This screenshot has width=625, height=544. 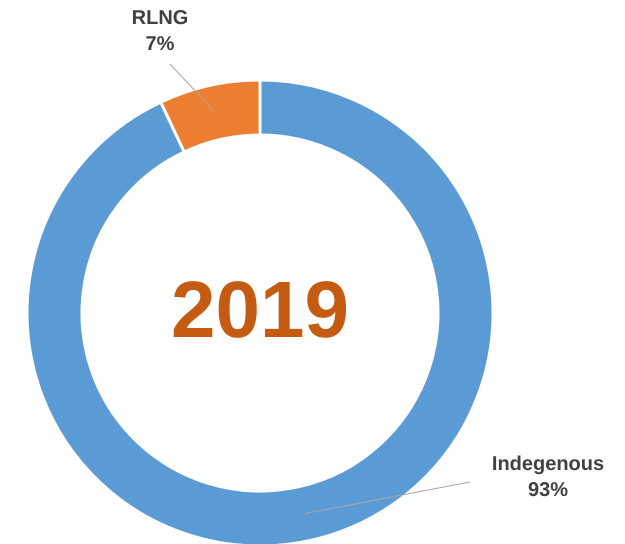 What do you see at coordinates (160, 44) in the screenshot?
I see `data-label: 7%` at bounding box center [160, 44].